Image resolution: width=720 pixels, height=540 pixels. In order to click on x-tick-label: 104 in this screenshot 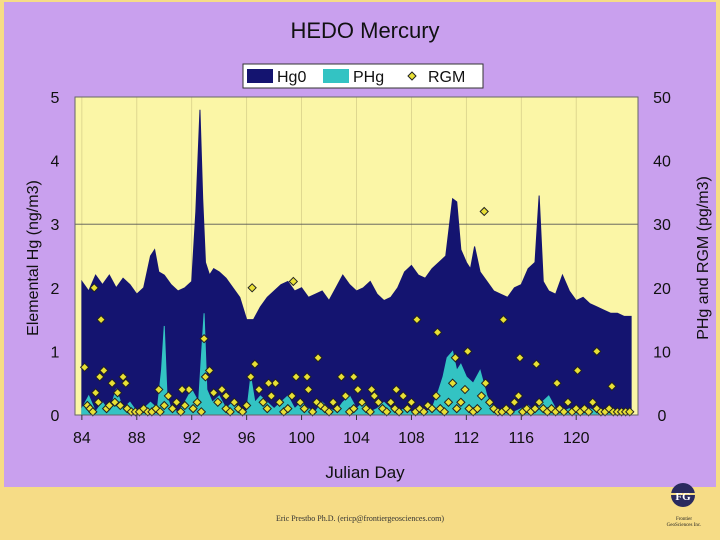, I will do `click(356, 438)`.